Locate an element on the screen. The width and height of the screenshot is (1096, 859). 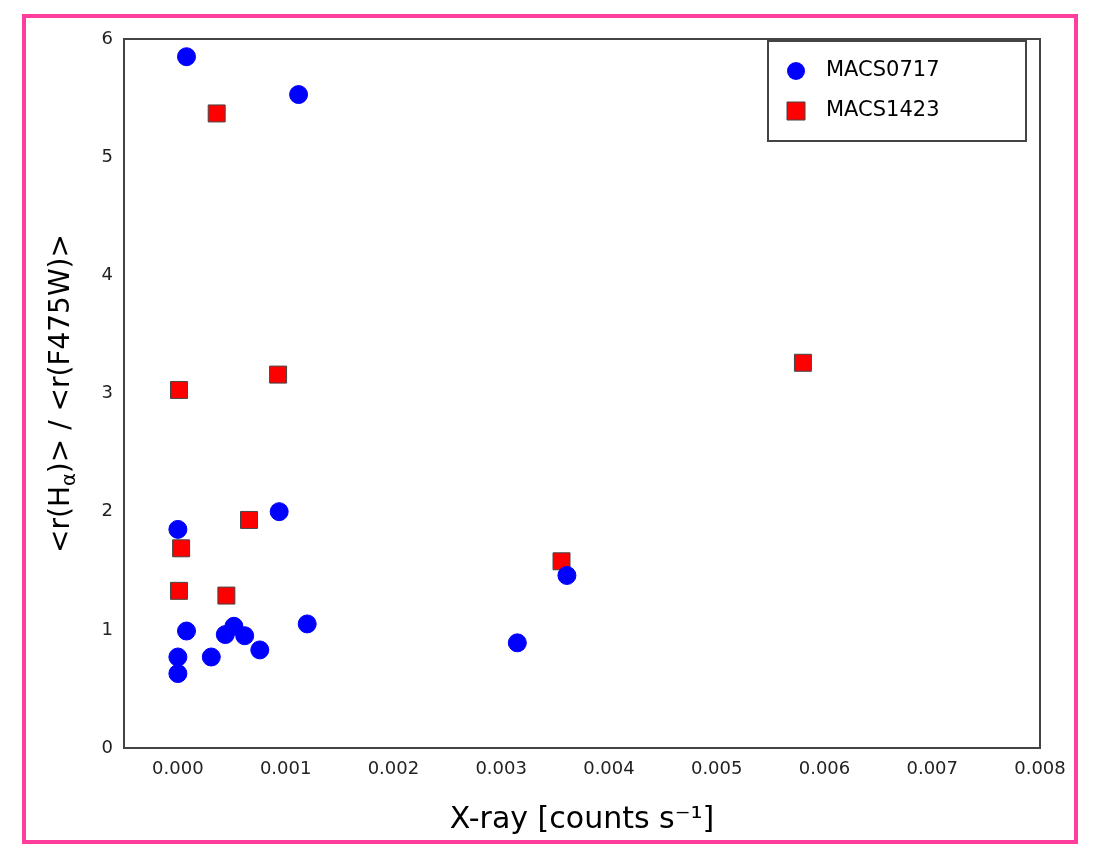
y-tick-label: 6 is located at coordinates (107, 37).